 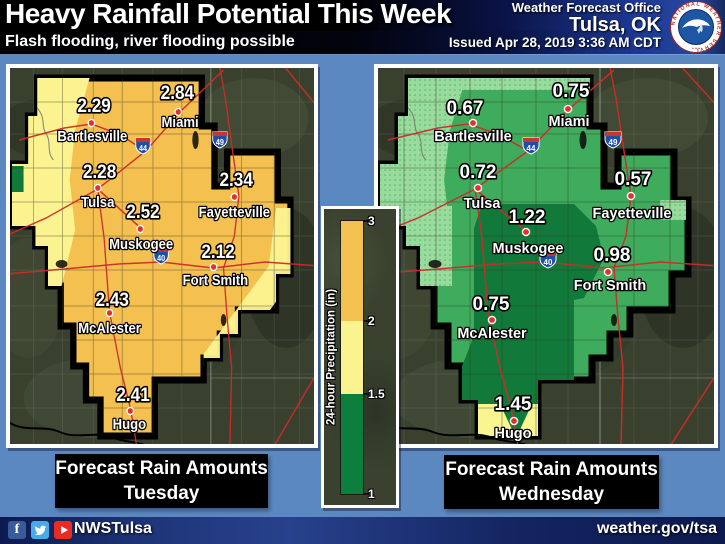 What do you see at coordinates (110, 313) in the screenshot?
I see `city-marker-mcalester: 2.43 McAlester` at bounding box center [110, 313].